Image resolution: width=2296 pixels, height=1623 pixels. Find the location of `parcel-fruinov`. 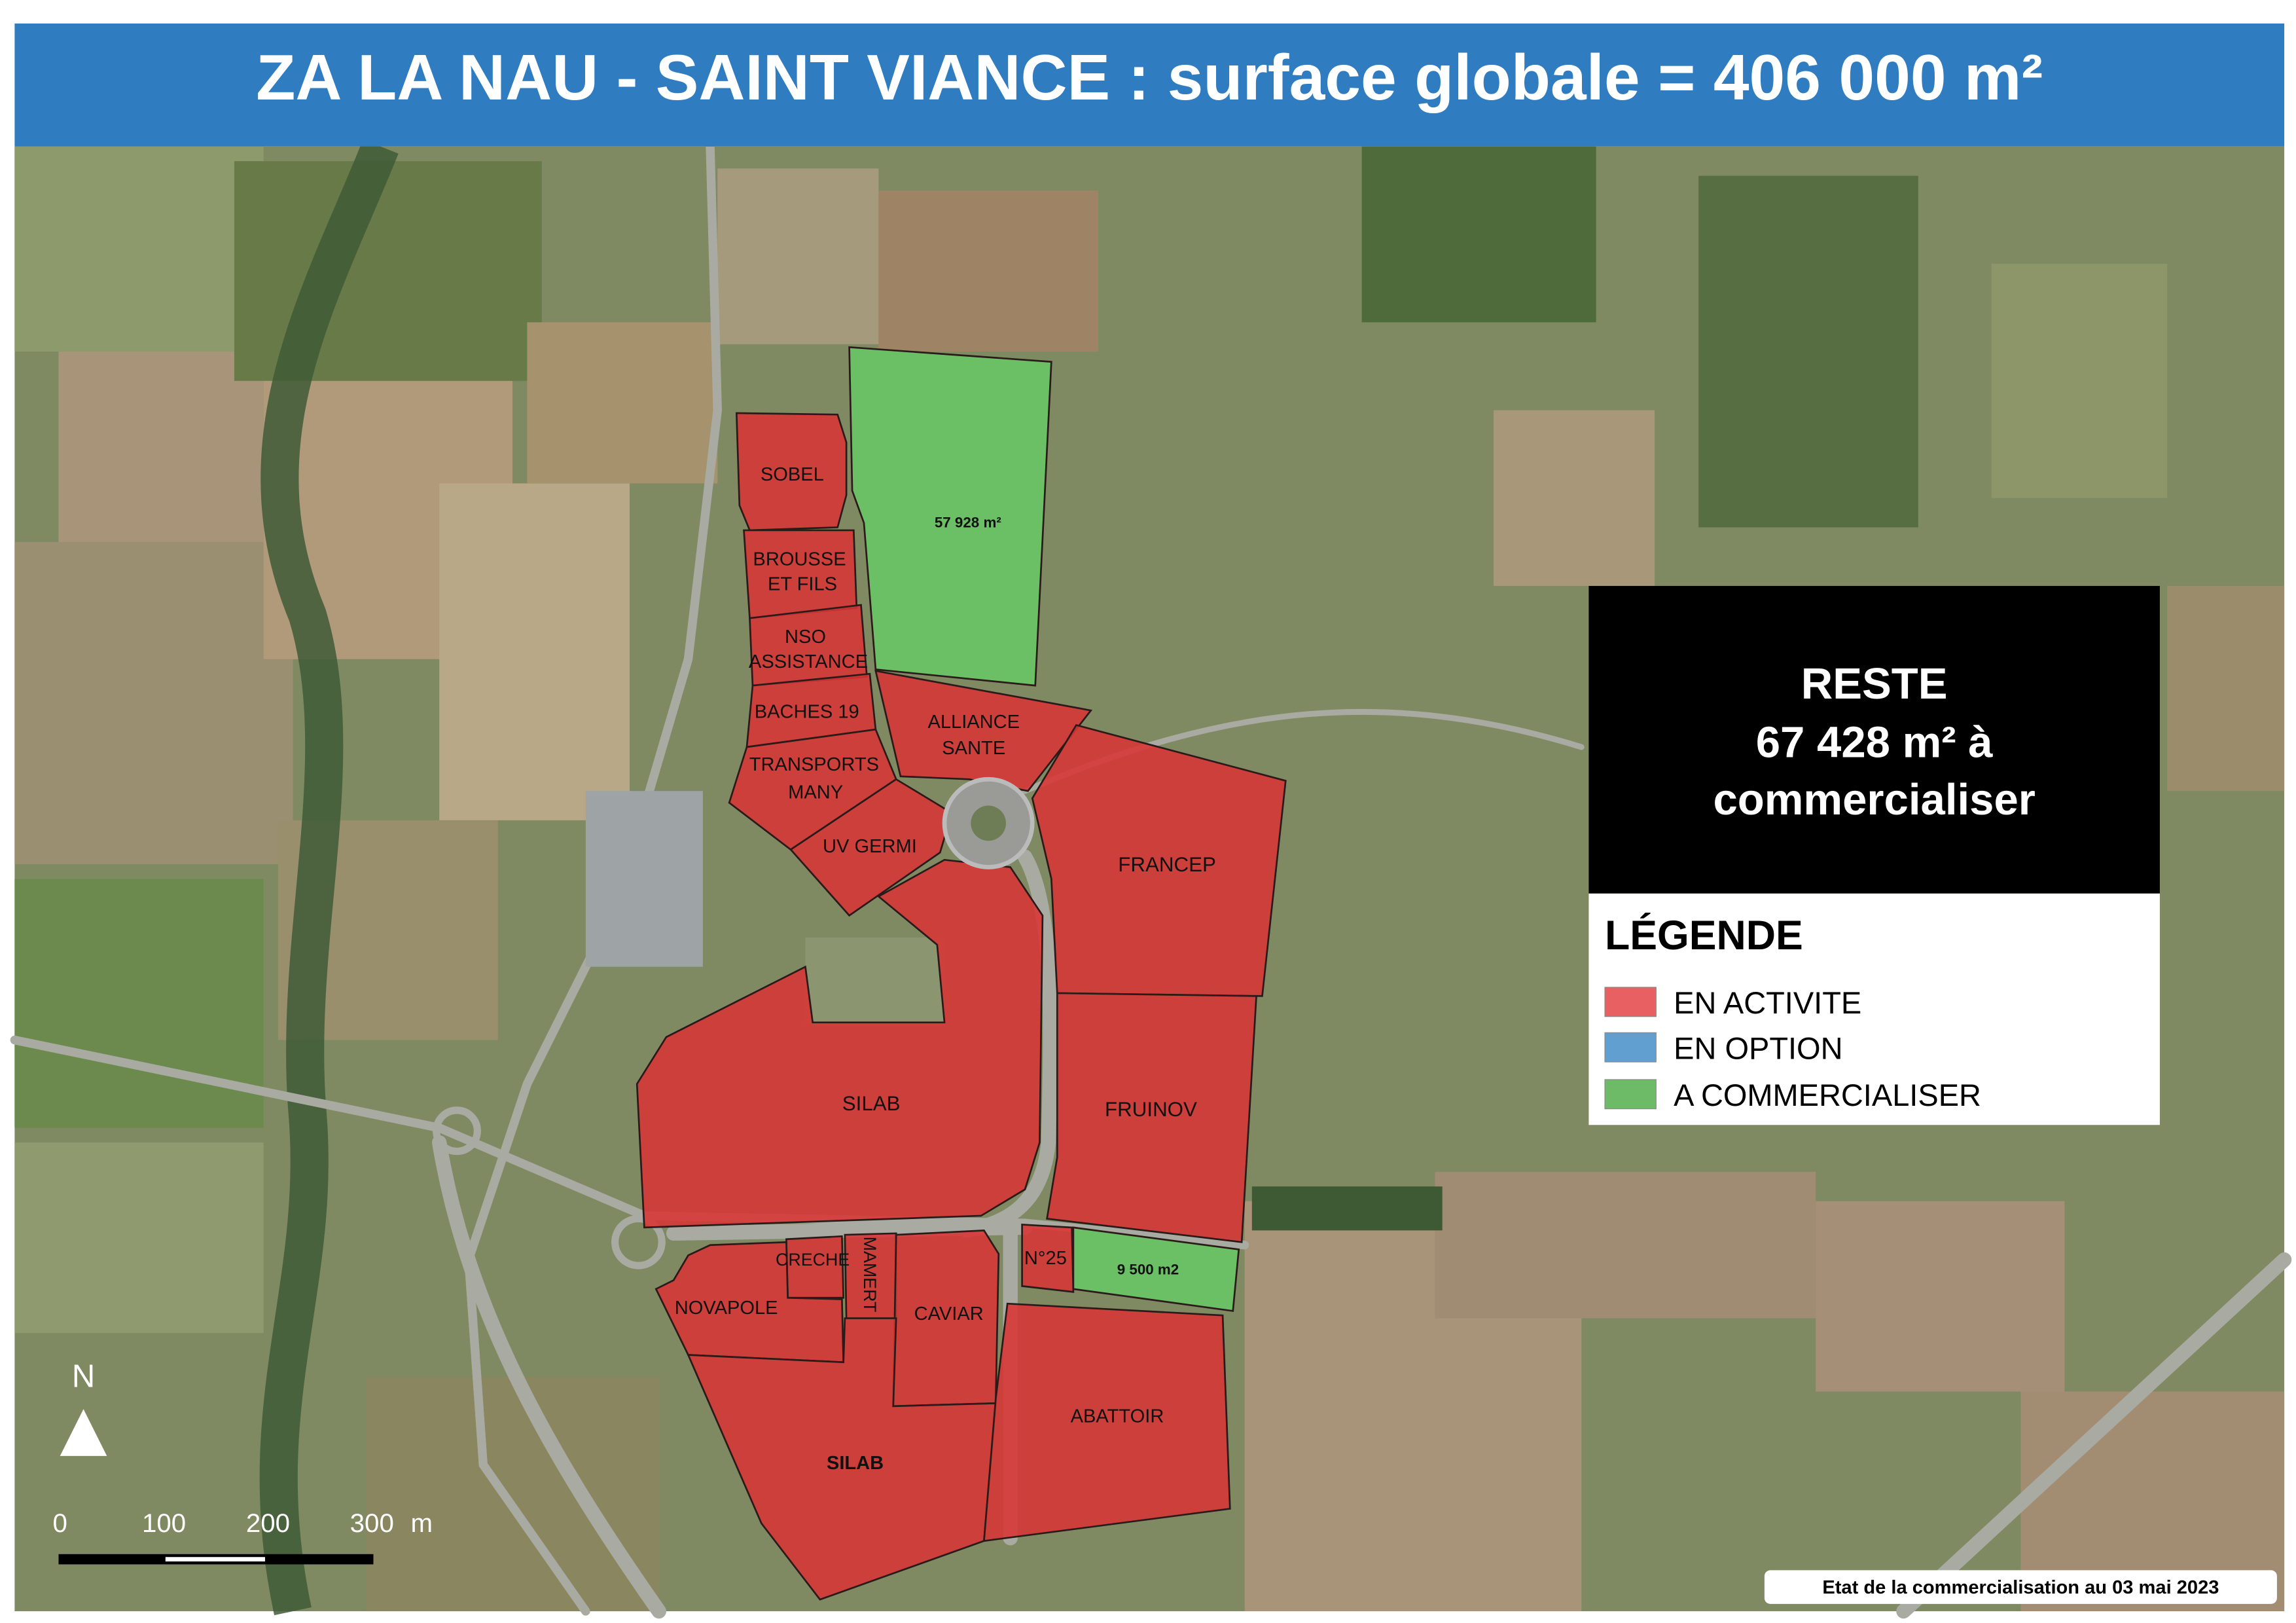

parcel-fruinov is located at coordinates (1151, 1117).